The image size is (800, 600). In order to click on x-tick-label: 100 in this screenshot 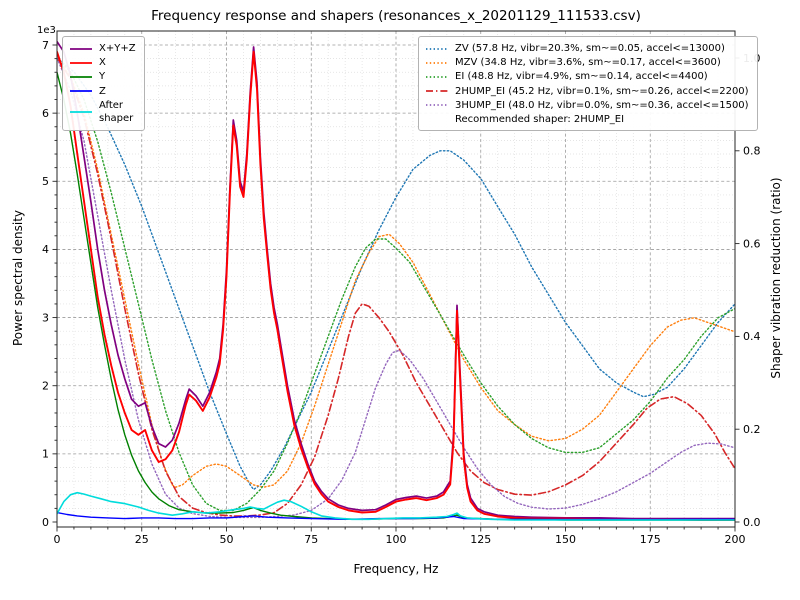, I will do `click(396, 539)`.